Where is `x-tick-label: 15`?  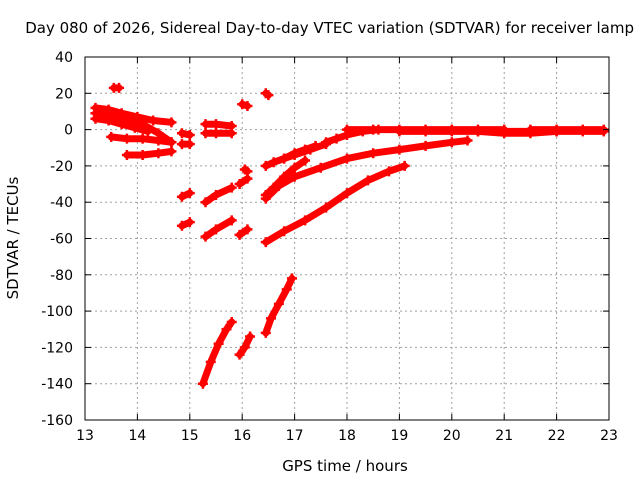
x-tick-label: 15 is located at coordinates (190, 436).